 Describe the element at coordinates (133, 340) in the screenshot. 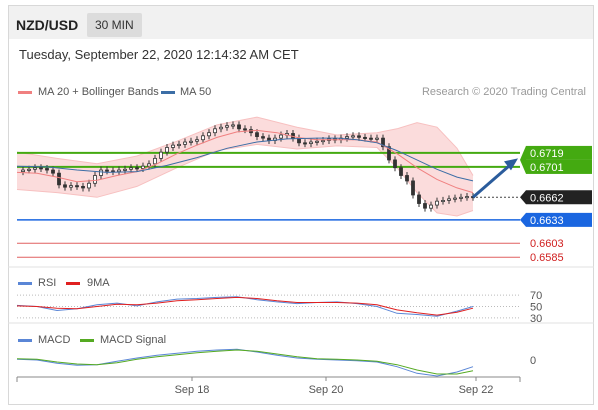

I see `legend-macd-signal-label: MACD Signal` at that location.